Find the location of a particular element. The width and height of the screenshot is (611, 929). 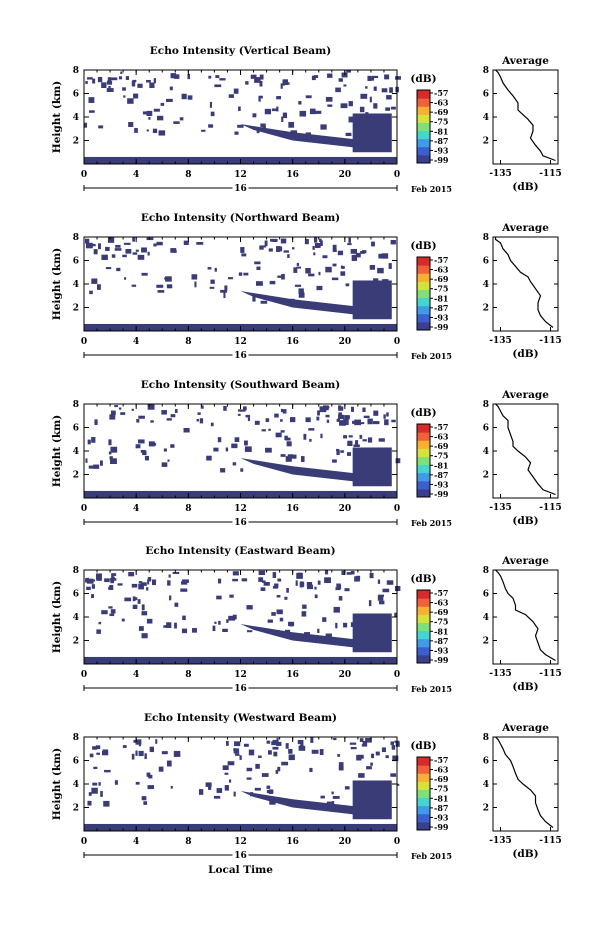

x-tick-label: 12 is located at coordinates (240, 842).